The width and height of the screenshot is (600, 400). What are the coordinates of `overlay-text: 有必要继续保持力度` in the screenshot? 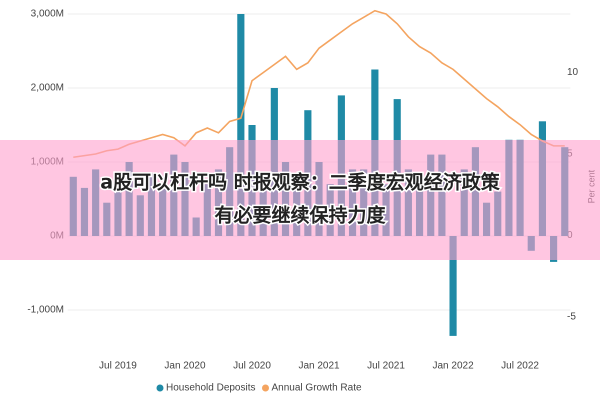 It's located at (300, 215).